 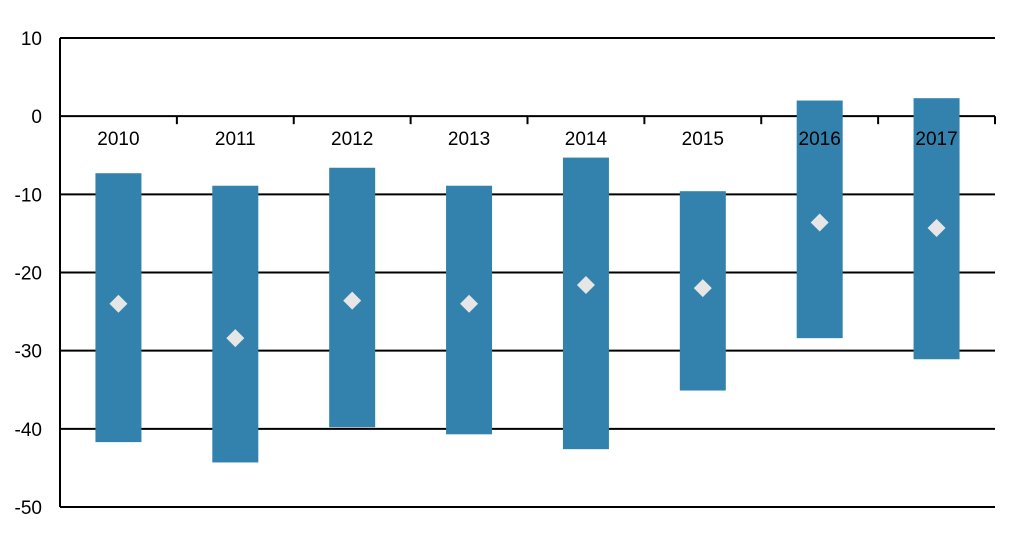 I want to click on y-tick-label: -20, so click(x=28, y=274).